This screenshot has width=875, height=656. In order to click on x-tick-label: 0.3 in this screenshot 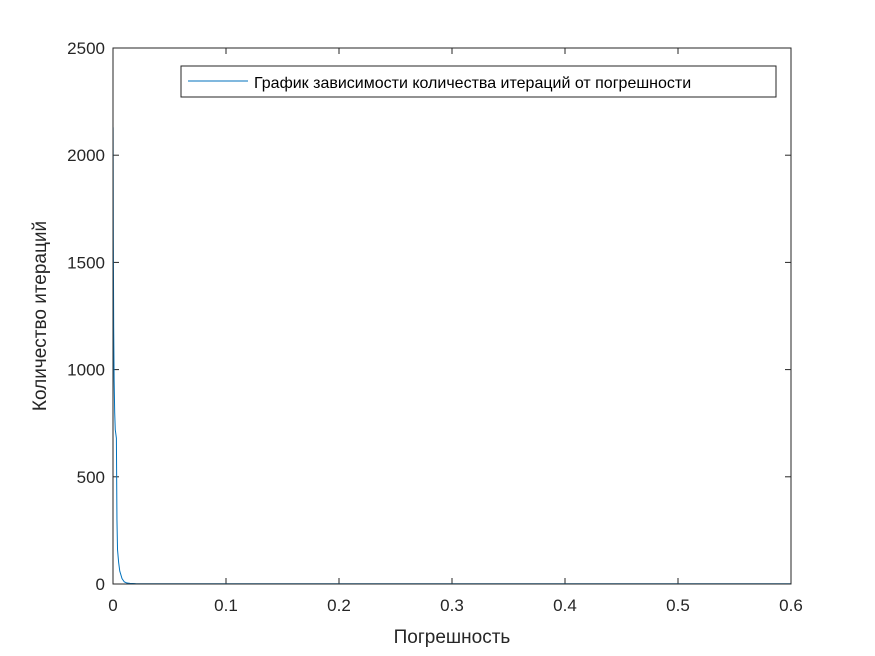, I will do `click(452, 605)`.